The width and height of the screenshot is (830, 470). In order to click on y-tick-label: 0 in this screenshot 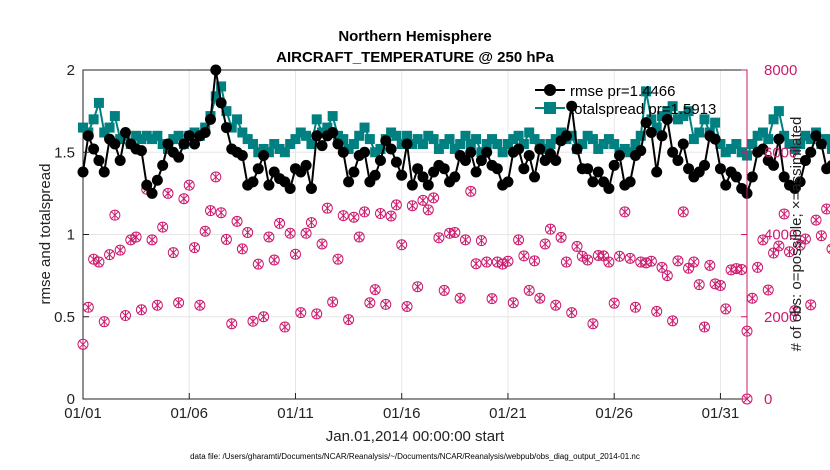, I will do `click(71, 399)`.